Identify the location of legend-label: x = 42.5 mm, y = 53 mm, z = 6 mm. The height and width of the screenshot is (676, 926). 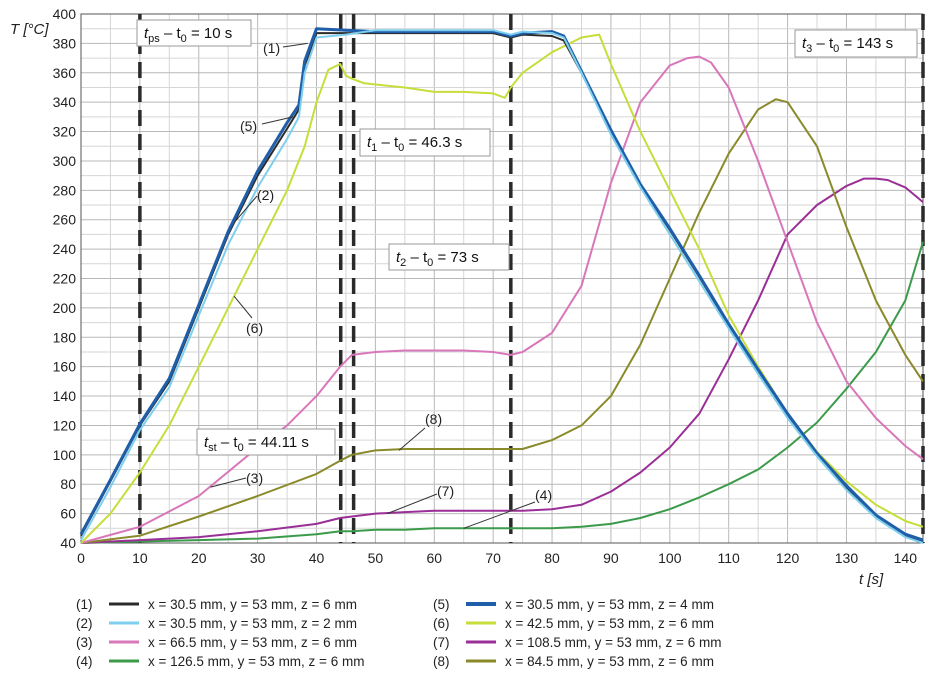
(609, 623).